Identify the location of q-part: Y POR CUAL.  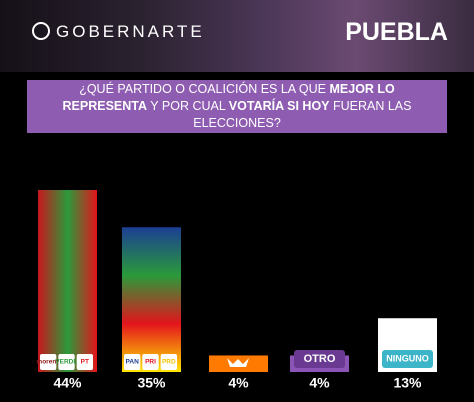
(188, 106).